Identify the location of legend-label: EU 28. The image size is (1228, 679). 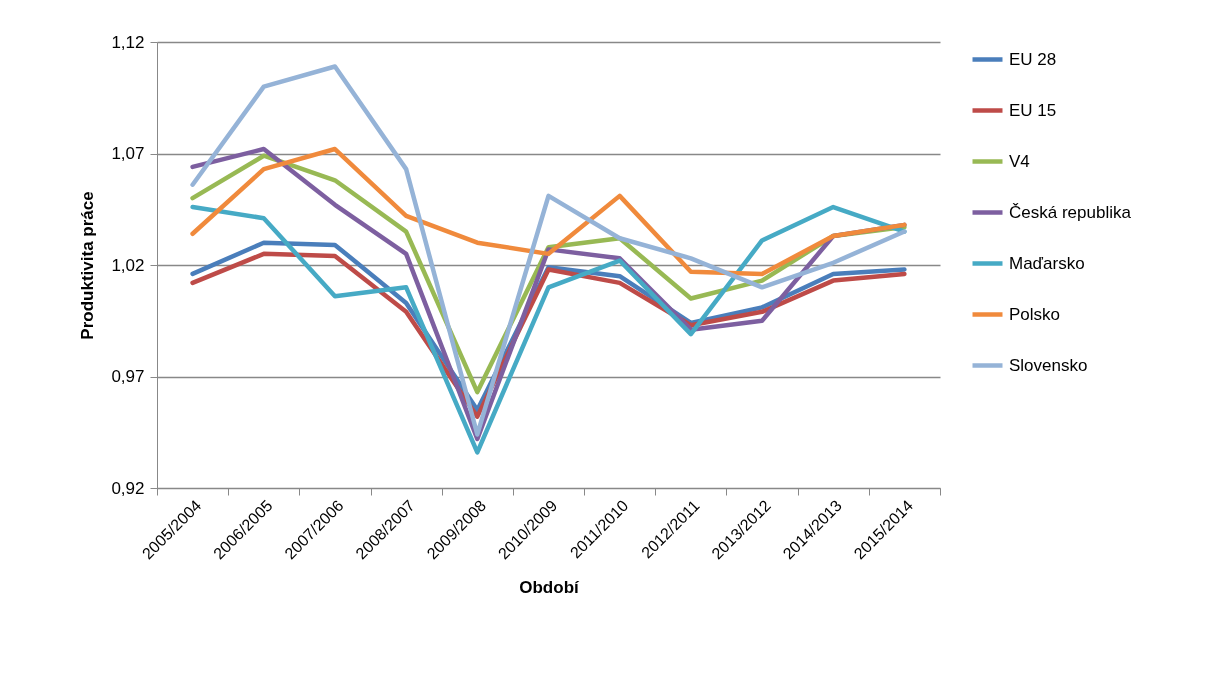
(1033, 59).